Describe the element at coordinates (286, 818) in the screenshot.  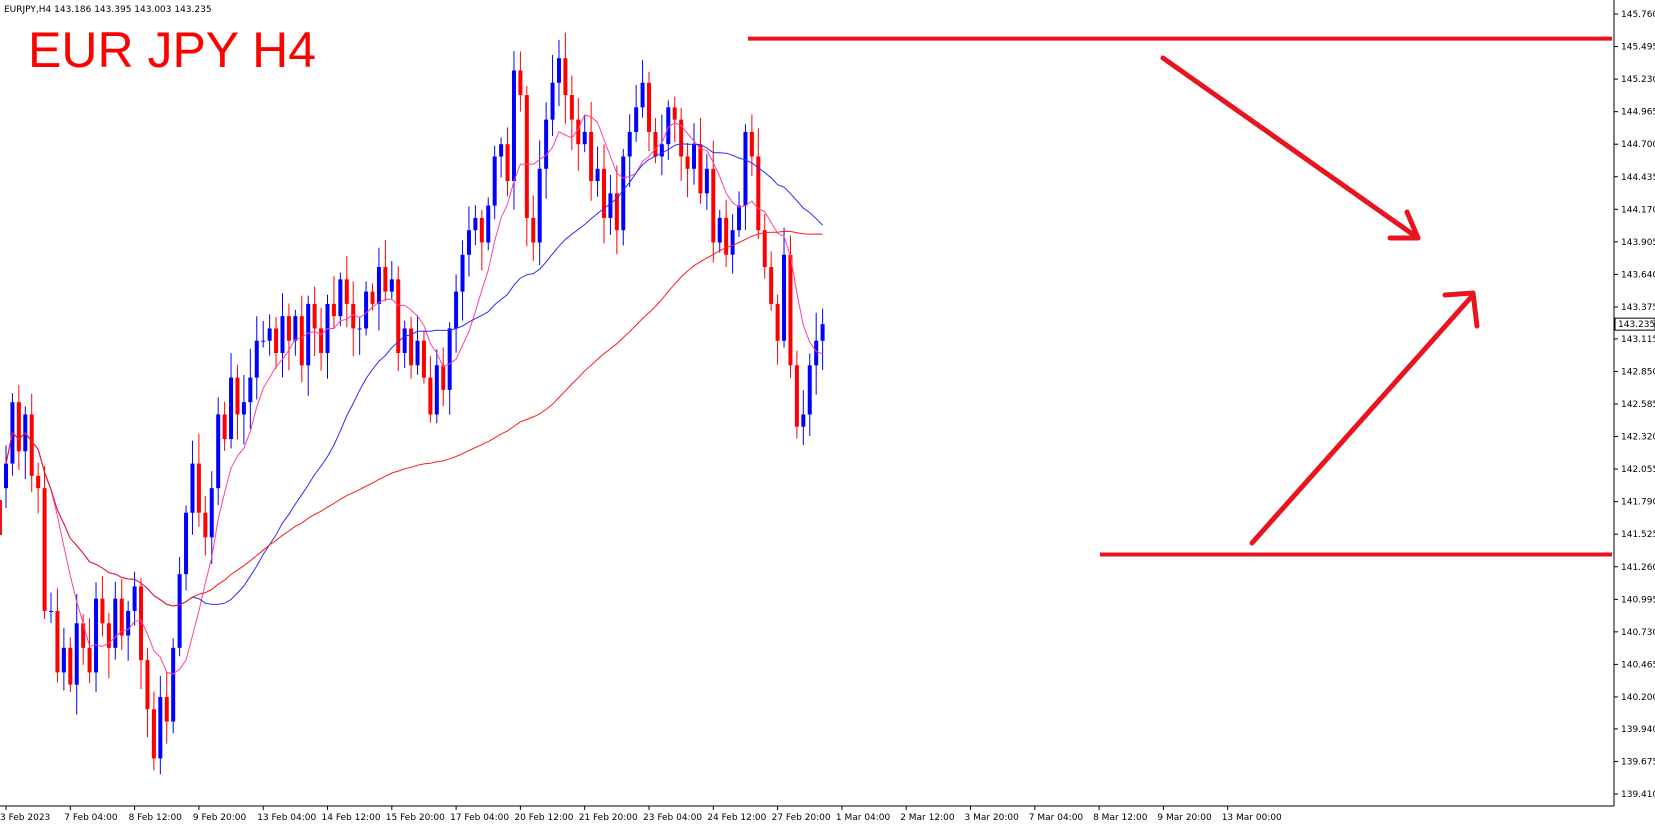
I see `x-tick-label: 13 Feb 04:00` at that location.